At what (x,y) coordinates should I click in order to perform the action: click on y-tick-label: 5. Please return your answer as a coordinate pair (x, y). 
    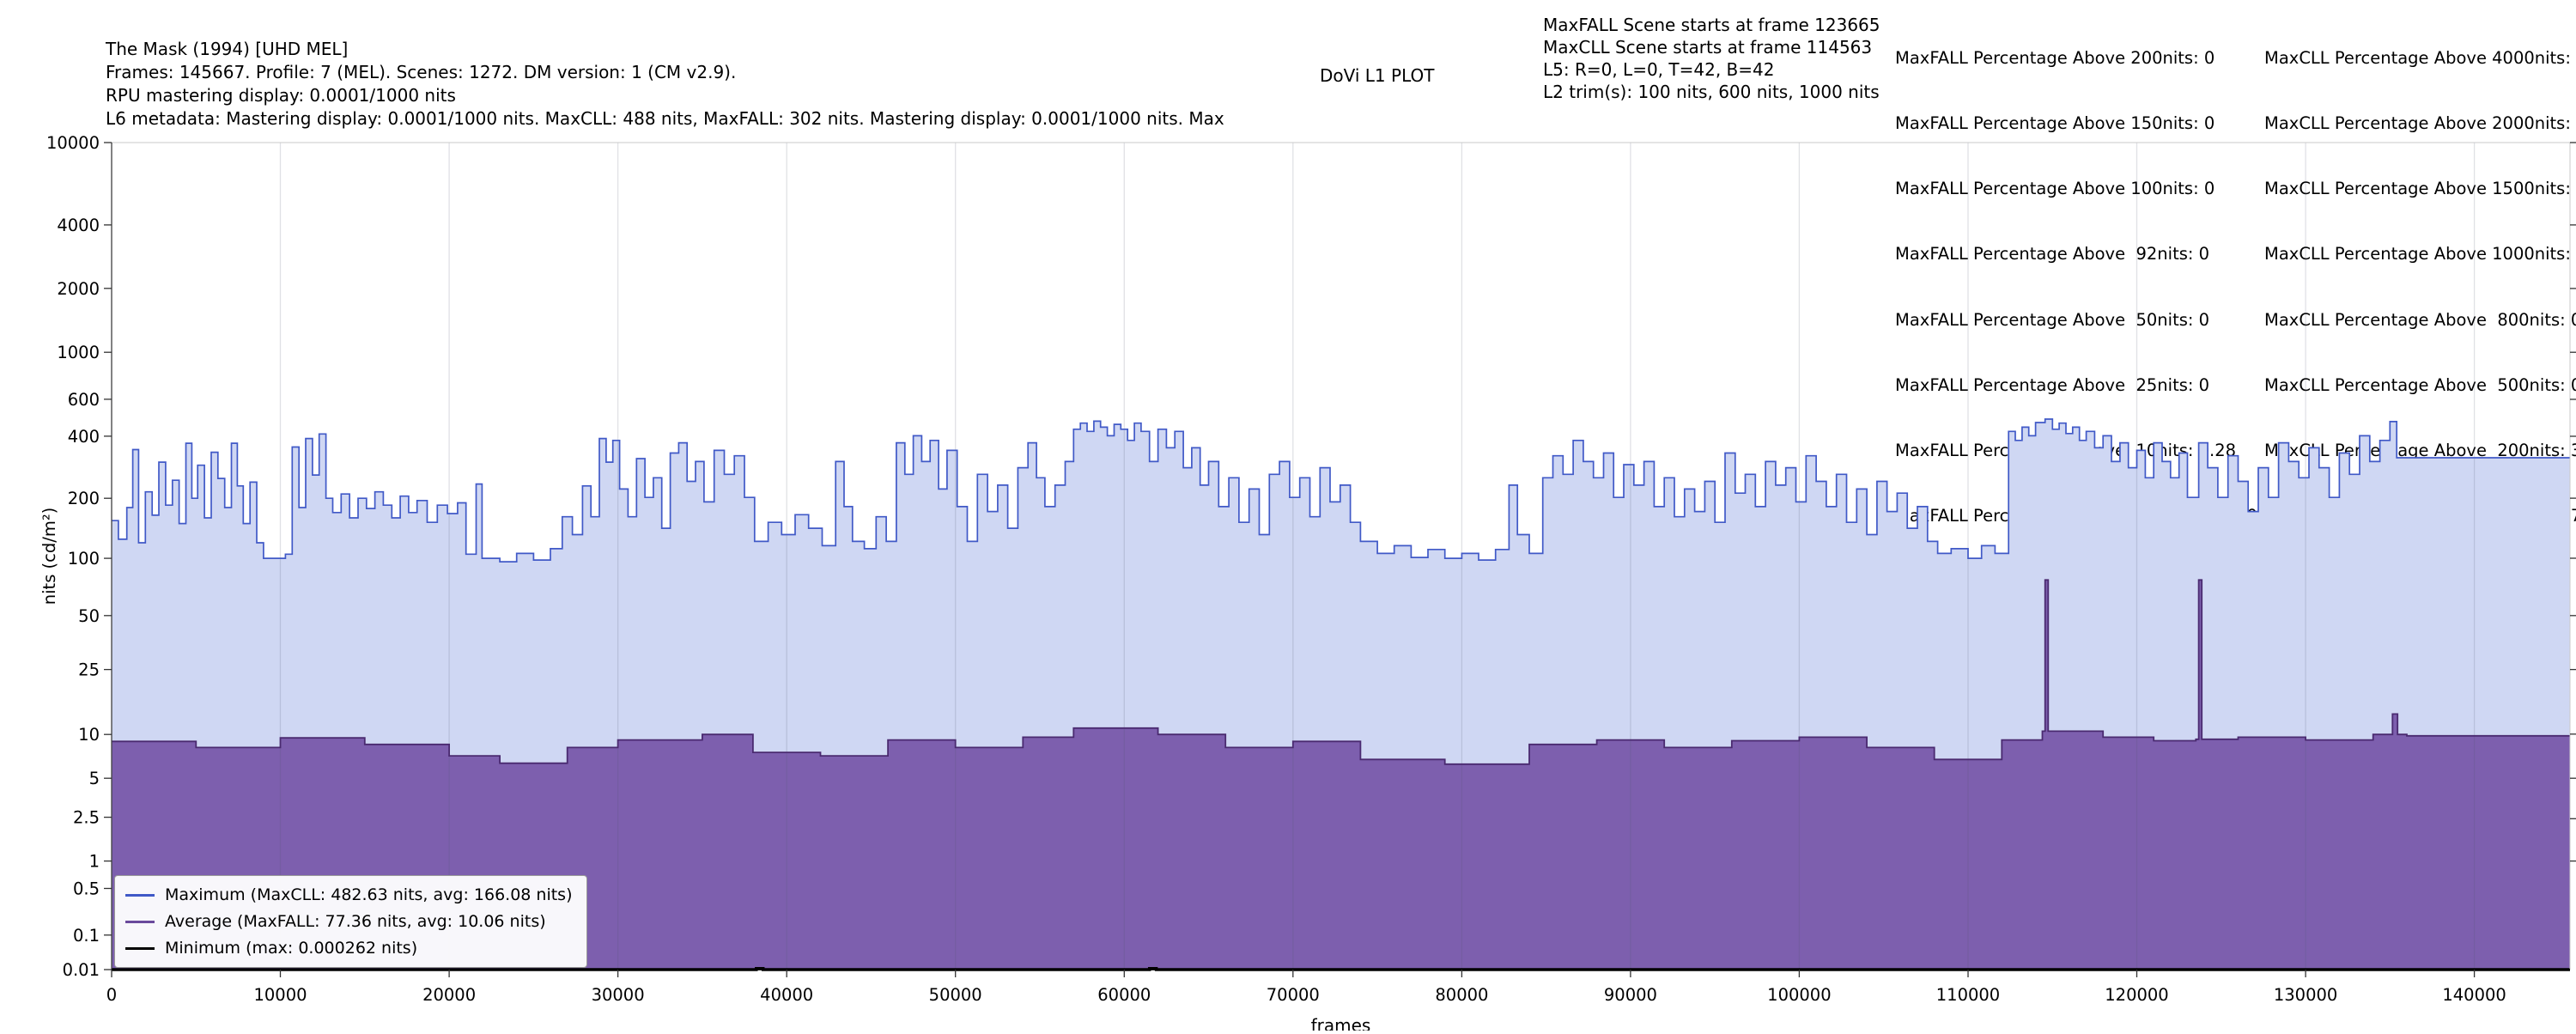
    Looking at the image, I should click on (94, 778).